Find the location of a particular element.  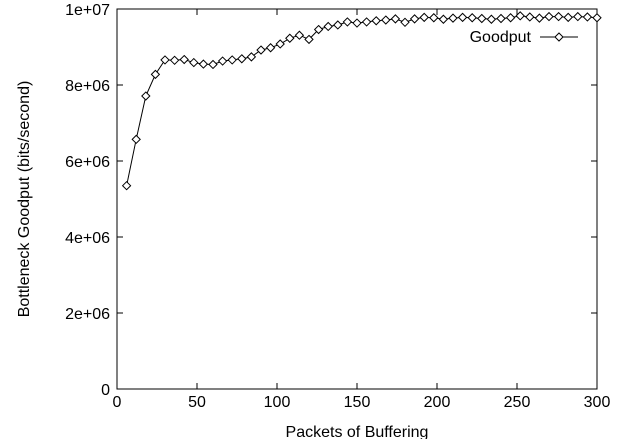

y-tick-label: 4e+06 is located at coordinates (87, 238).